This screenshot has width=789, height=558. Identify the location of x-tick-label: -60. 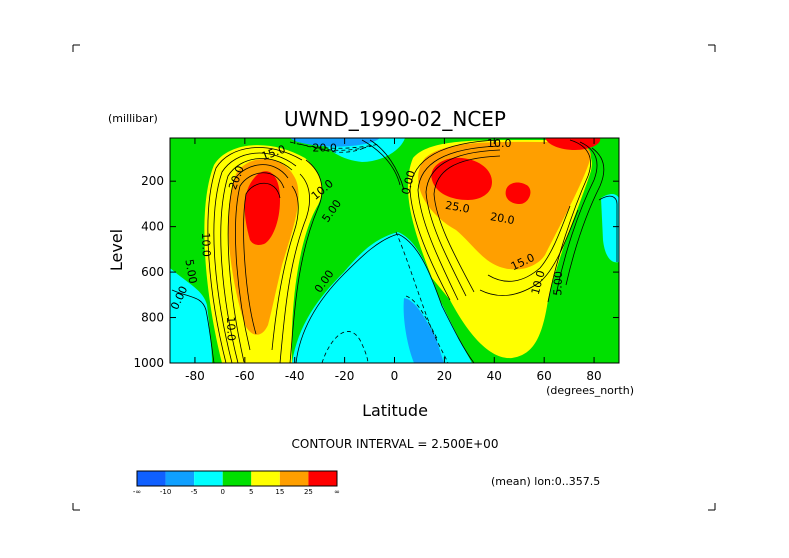
(245, 376).